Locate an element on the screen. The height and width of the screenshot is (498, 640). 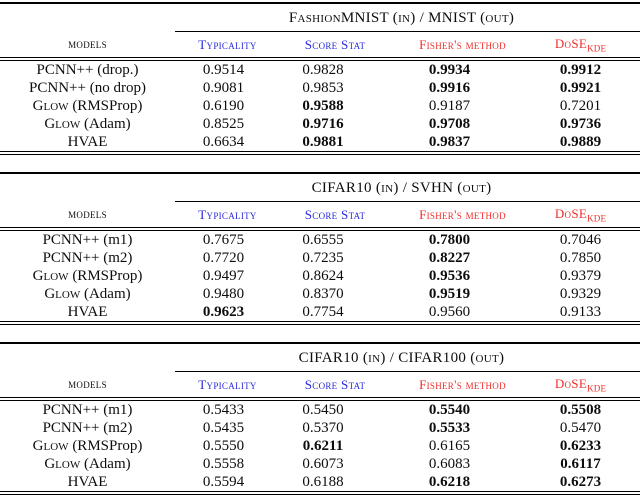
table-row: PCNN++ (m2) 0.7720 0.7235 0.8227 0.7850 is located at coordinates (320, 258).